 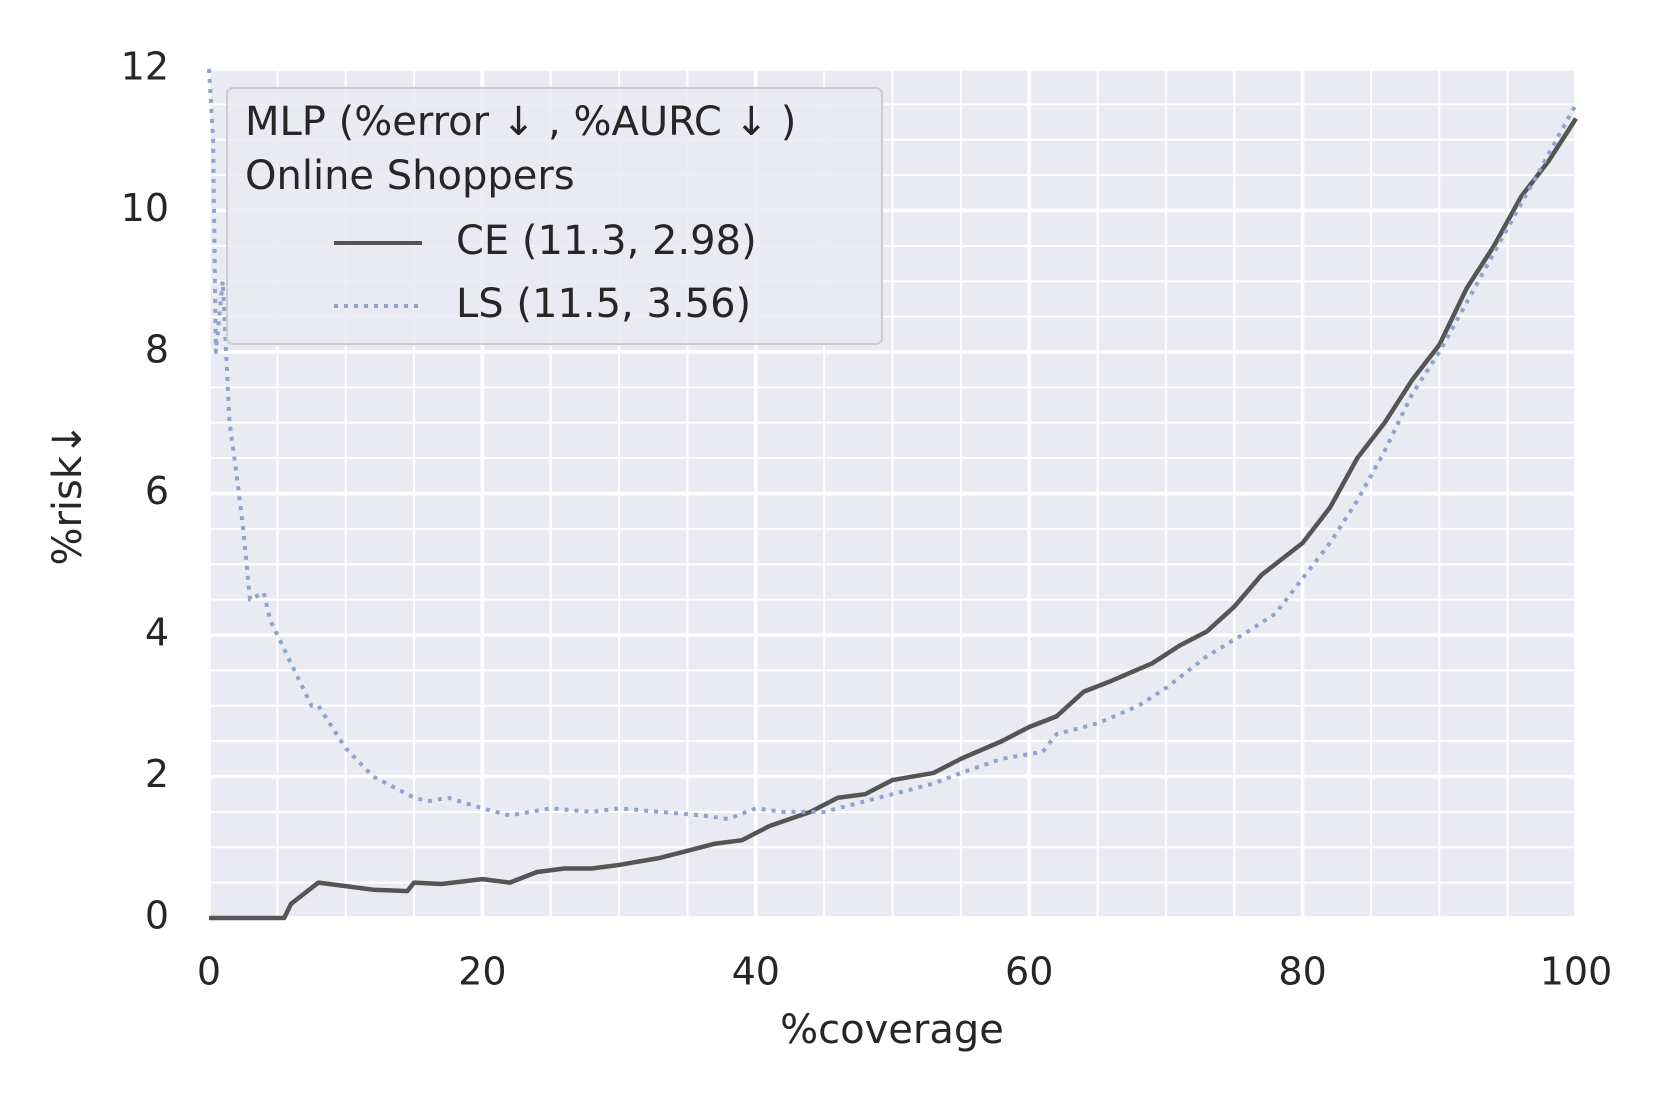 What do you see at coordinates (68, 493) in the screenshot?
I see `y-axis-label: %risk↓` at bounding box center [68, 493].